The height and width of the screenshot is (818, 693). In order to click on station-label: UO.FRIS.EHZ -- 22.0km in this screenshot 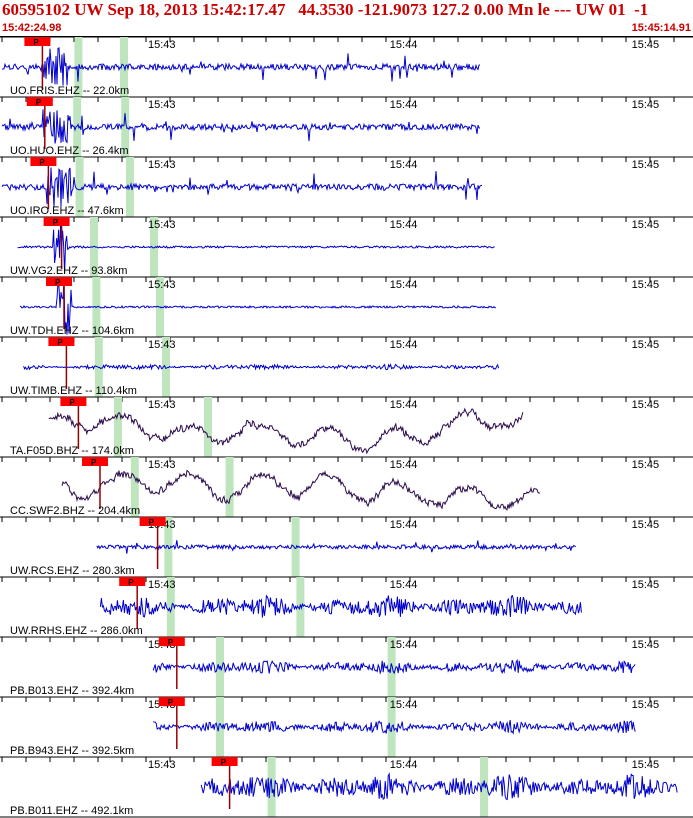, I will do `click(69, 91)`.